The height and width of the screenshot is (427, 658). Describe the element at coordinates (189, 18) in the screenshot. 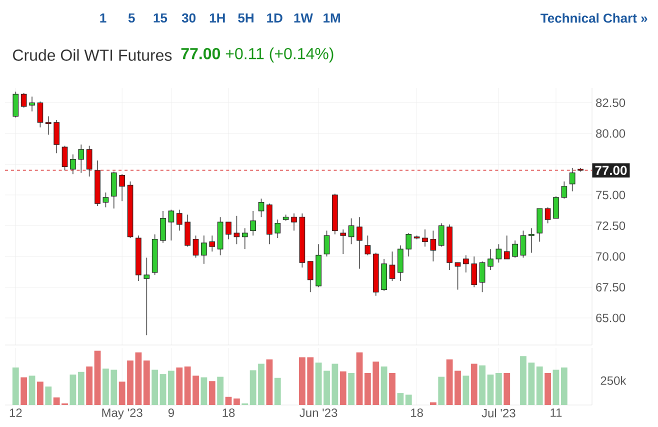

I see `text: 30` at that location.